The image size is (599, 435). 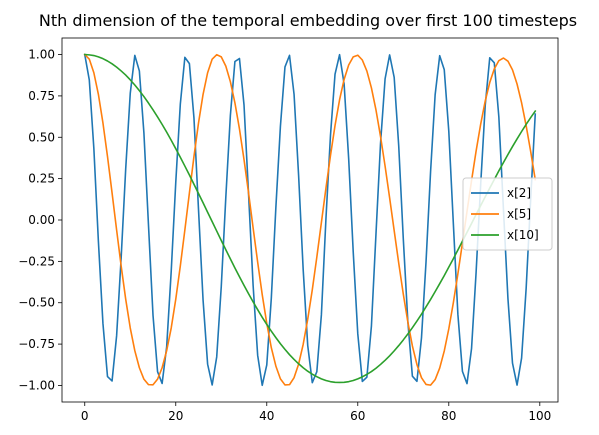 I want to click on x-tick-label: 20, so click(x=175, y=416).